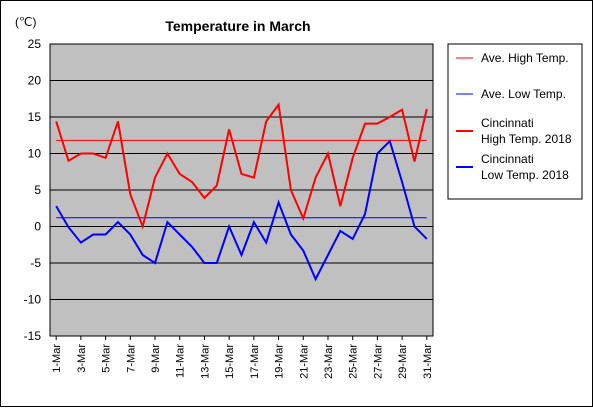 This screenshot has height=408, width=593. I want to click on x-tick-label: 11-Mar, so click(181, 361).